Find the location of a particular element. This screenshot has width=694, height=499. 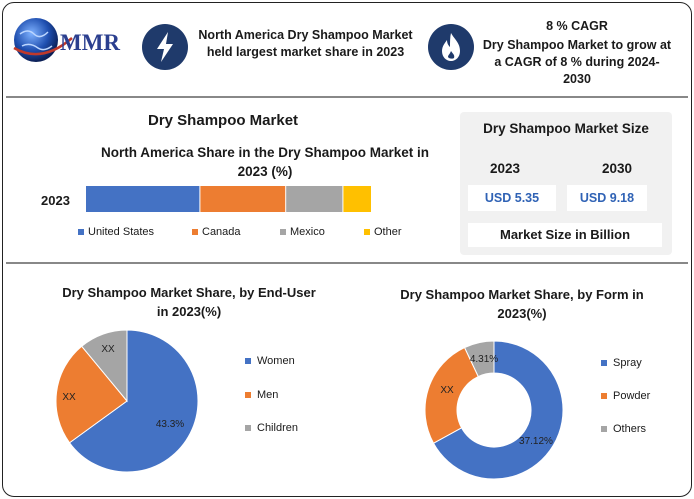

value-2030: USD 9.18 is located at coordinates (607, 198).